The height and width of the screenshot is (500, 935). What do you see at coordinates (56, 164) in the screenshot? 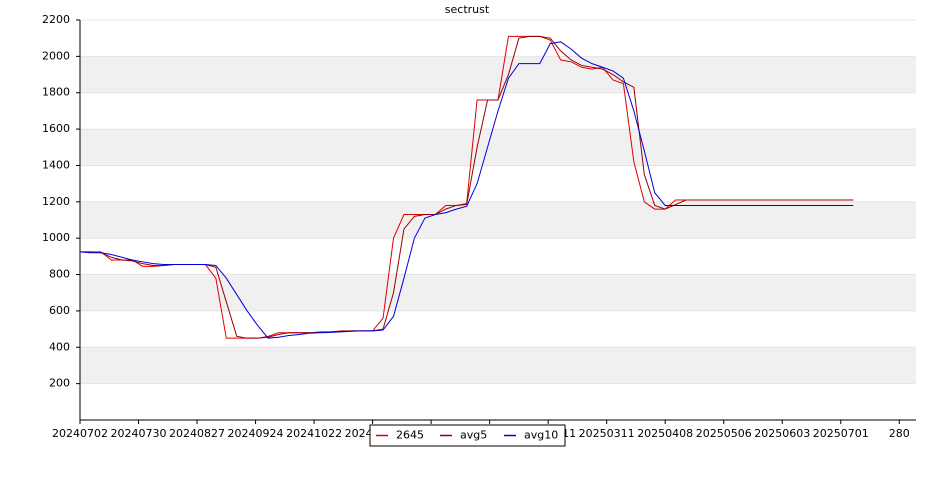
I see `y-tick-label: 1400` at bounding box center [56, 164].